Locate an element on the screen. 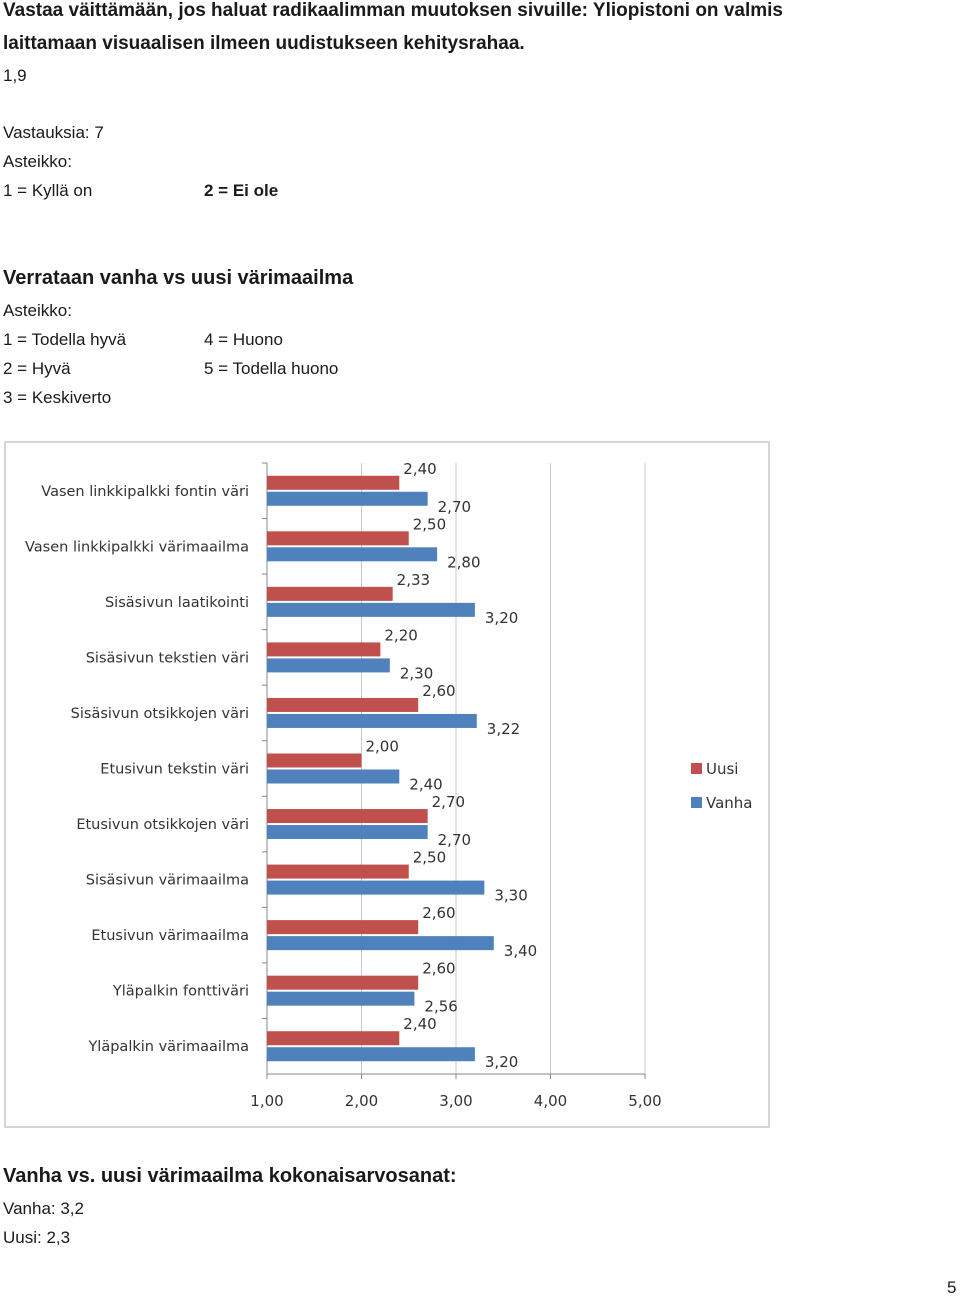 The height and width of the screenshot is (1298, 960). legend-swatch-vanha is located at coordinates (696, 802).